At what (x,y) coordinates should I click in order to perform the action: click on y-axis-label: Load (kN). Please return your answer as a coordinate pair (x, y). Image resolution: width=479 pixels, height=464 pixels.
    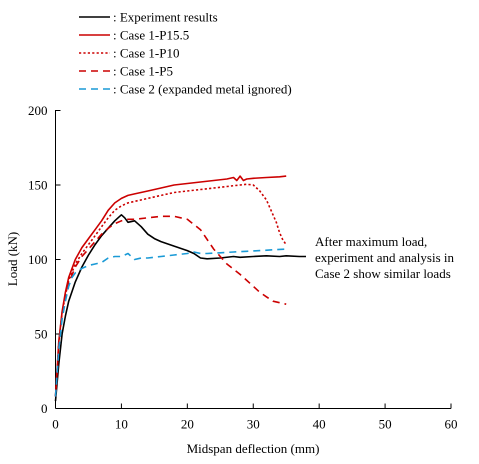
    Looking at the image, I should click on (12, 259).